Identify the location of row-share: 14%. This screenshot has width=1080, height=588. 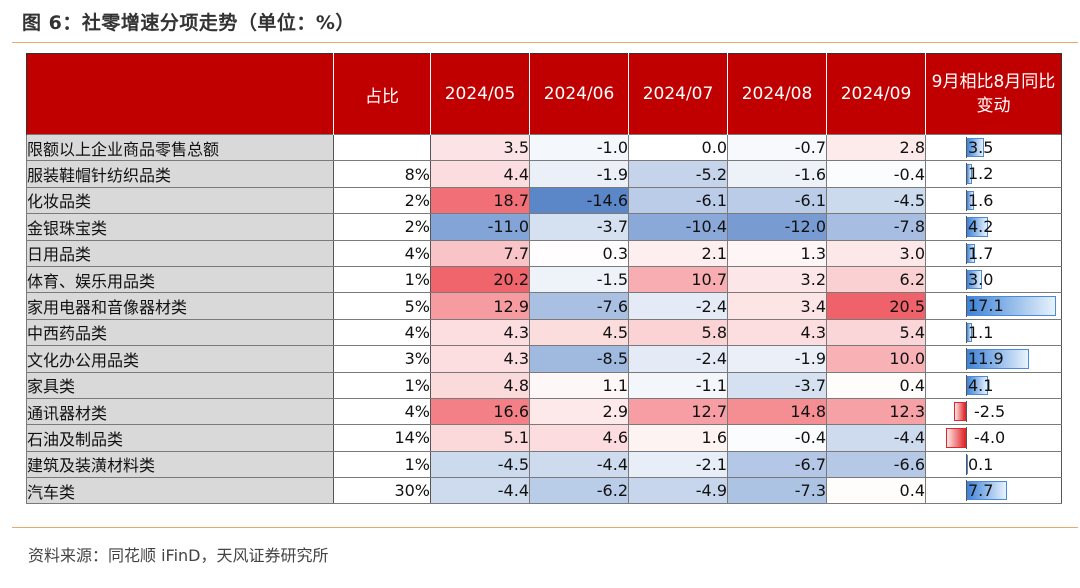
(382, 438).